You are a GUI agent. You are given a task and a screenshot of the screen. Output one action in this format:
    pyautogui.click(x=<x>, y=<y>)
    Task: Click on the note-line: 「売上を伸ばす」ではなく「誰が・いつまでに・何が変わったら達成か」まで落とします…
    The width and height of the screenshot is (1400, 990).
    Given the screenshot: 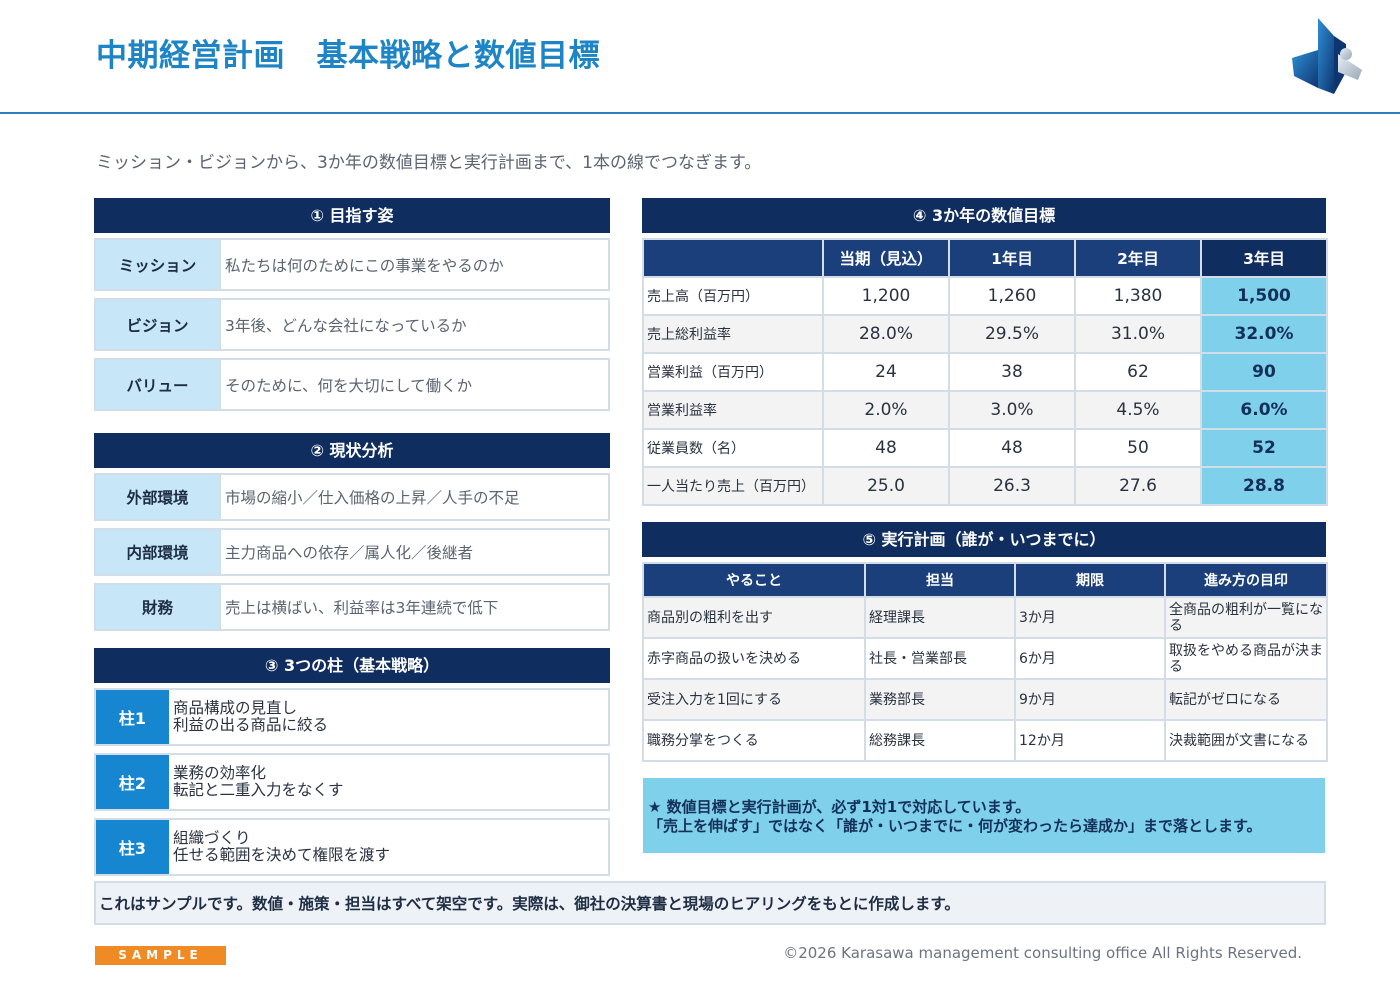 What is the action you would take?
    pyautogui.click(x=955, y=826)
    